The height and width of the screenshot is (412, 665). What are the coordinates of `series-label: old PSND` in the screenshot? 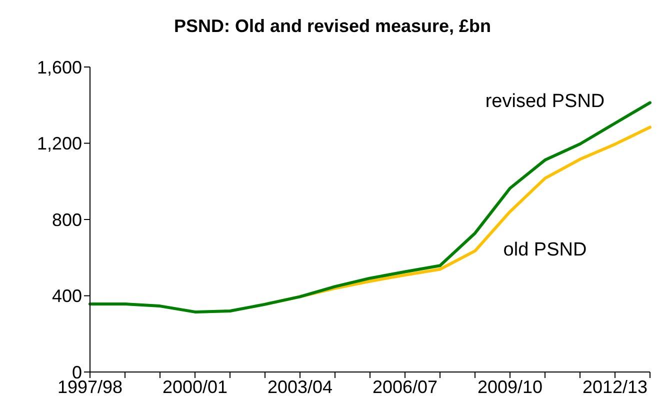 It's located at (545, 249).